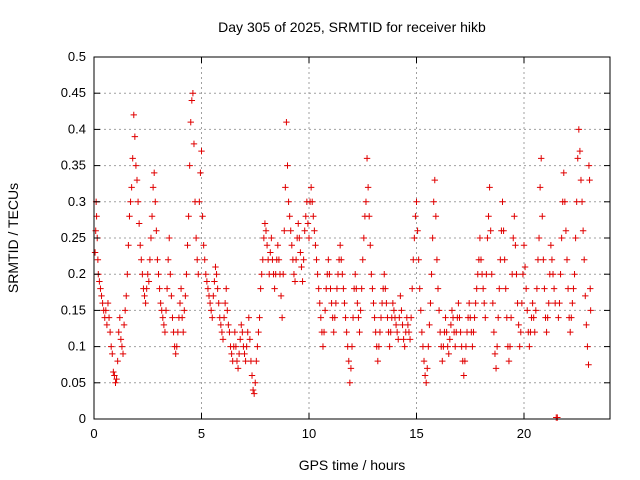  Describe the element at coordinates (73, 92) in the screenshot. I see `y-tick-label: 0.45` at that location.